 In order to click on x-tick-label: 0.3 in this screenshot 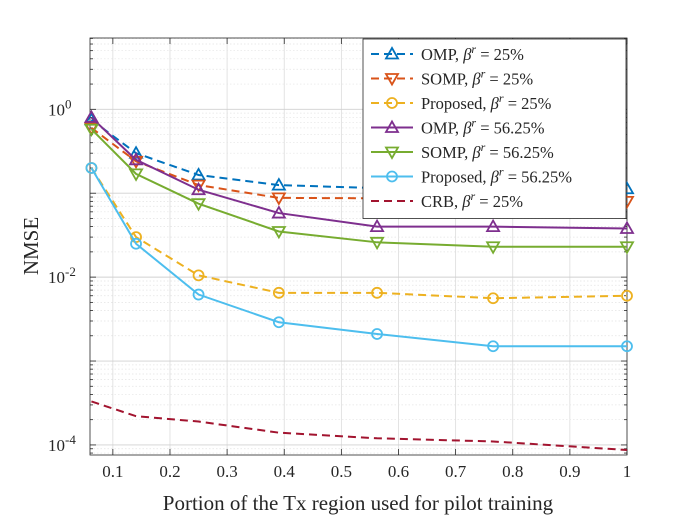, I will do `click(226, 471)`.